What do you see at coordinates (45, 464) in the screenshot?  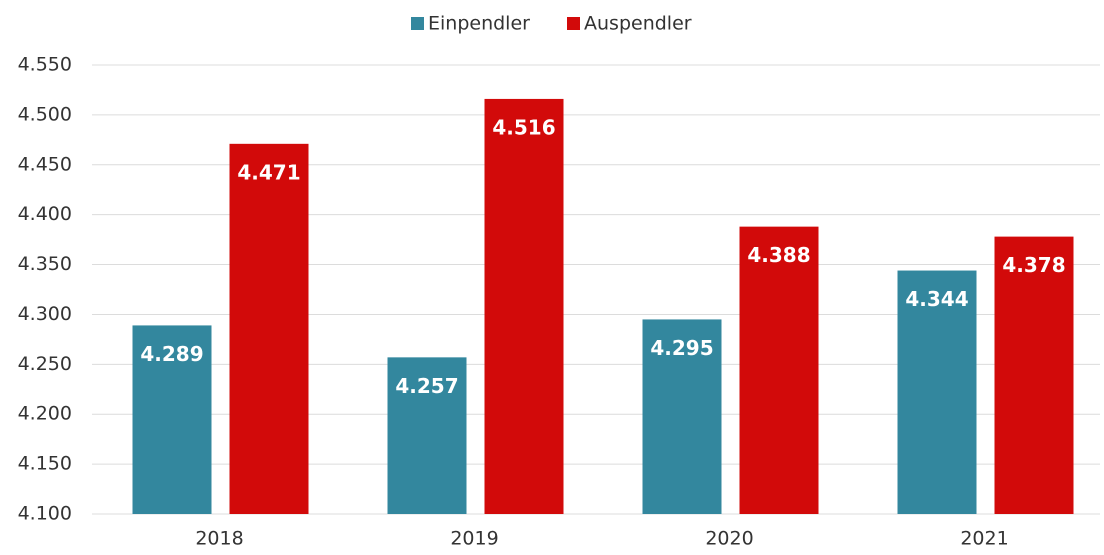 I see `y-tick-label: 4.150` at bounding box center [45, 464].